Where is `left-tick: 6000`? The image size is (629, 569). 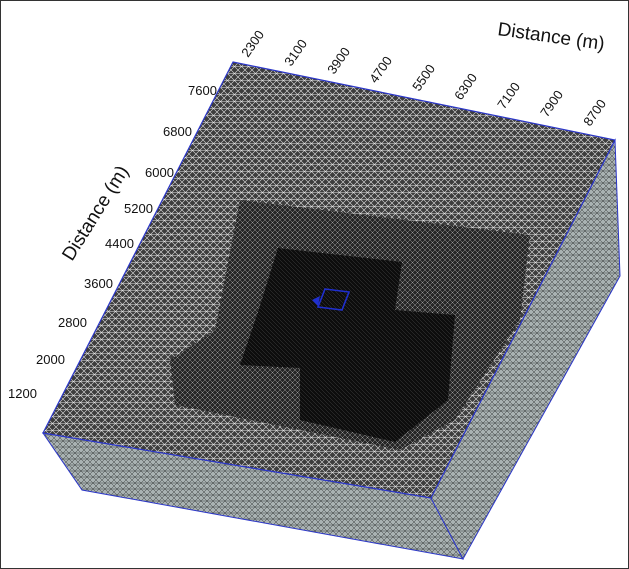 left-tick: 6000 is located at coordinates (159, 172).